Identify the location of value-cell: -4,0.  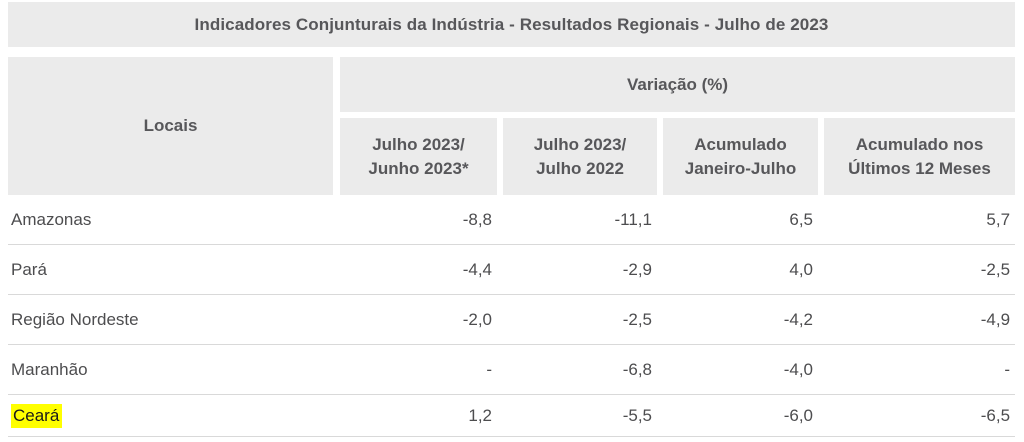
(737, 370).